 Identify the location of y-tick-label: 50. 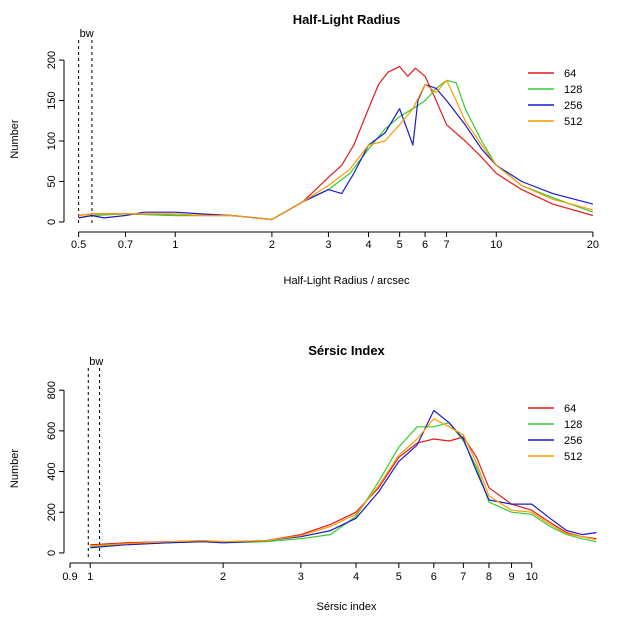
(52, 181).